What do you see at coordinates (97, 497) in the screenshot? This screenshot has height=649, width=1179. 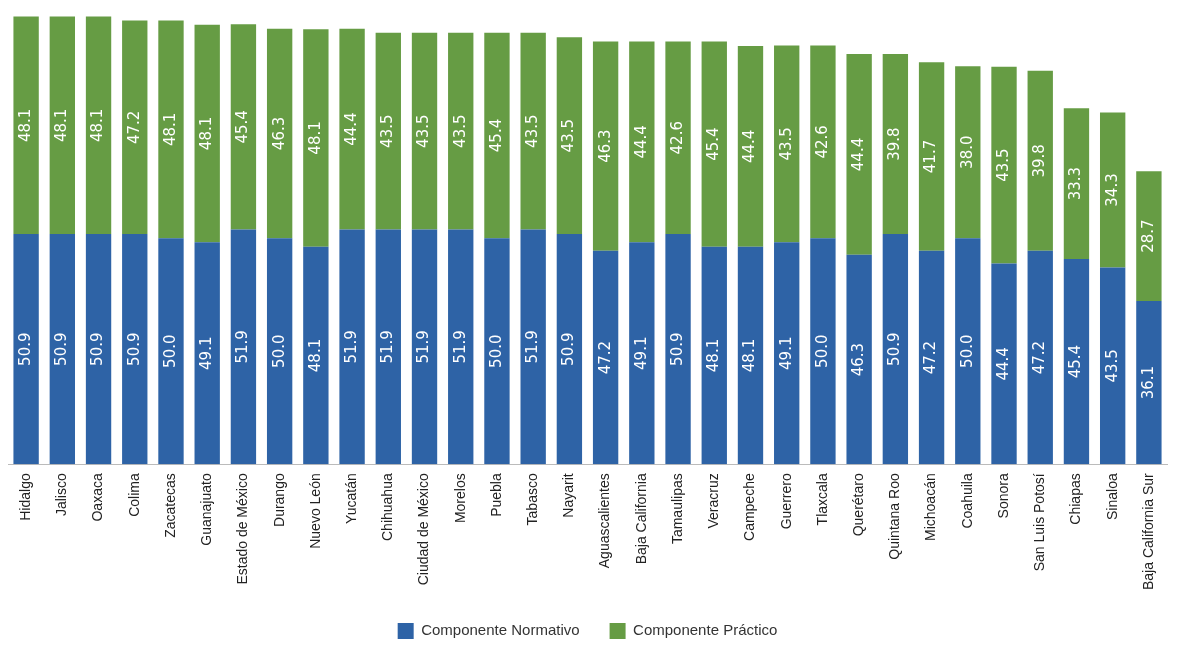 I see `x-tick-label: Oaxaca` at bounding box center [97, 497].